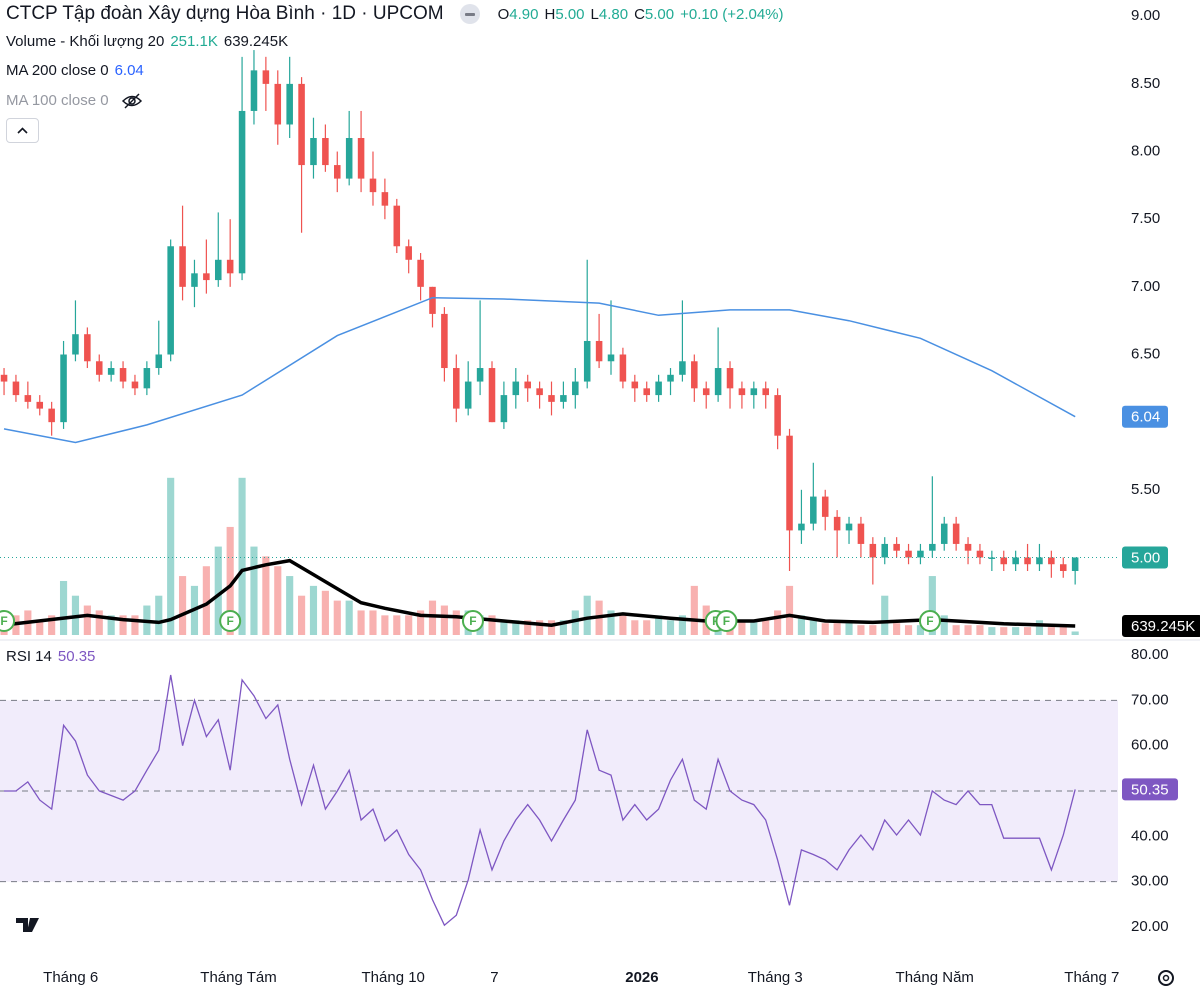  Describe the element at coordinates (70, 977) in the screenshot. I see `x-tick-label: Tháng 6` at that location.